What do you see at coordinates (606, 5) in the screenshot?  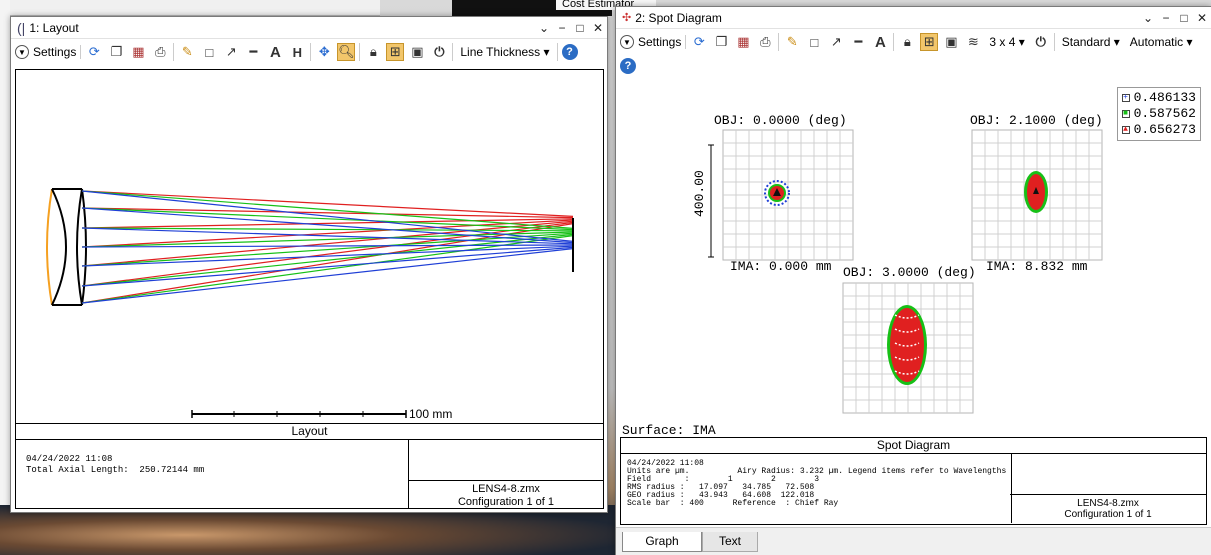 I see `cost-estimator-label: Cost Estimator` at bounding box center [606, 5].